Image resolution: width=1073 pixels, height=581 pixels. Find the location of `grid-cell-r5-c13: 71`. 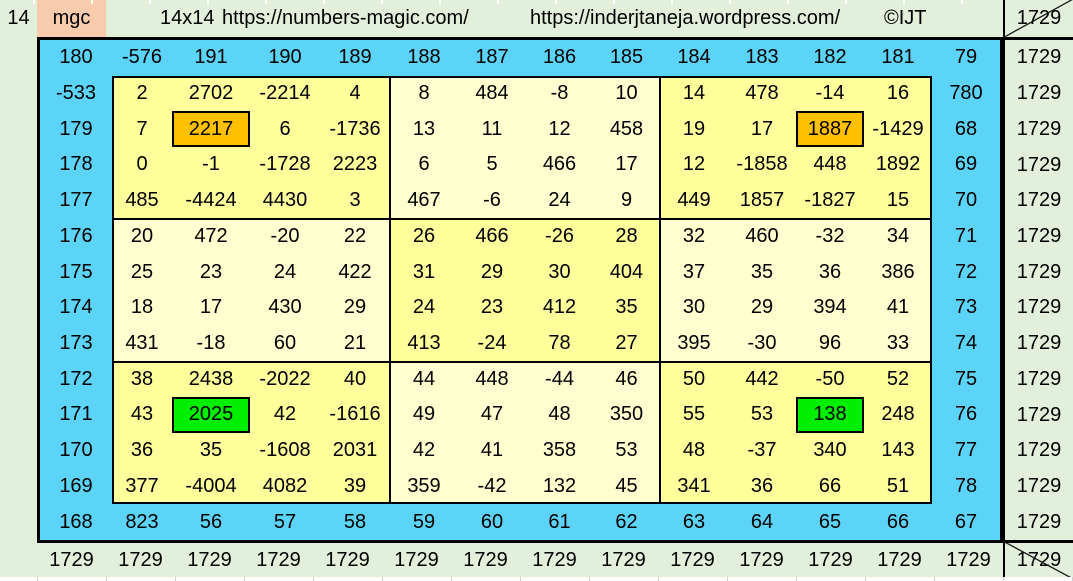

grid-cell-r5-c13: 71 is located at coordinates (966, 236).